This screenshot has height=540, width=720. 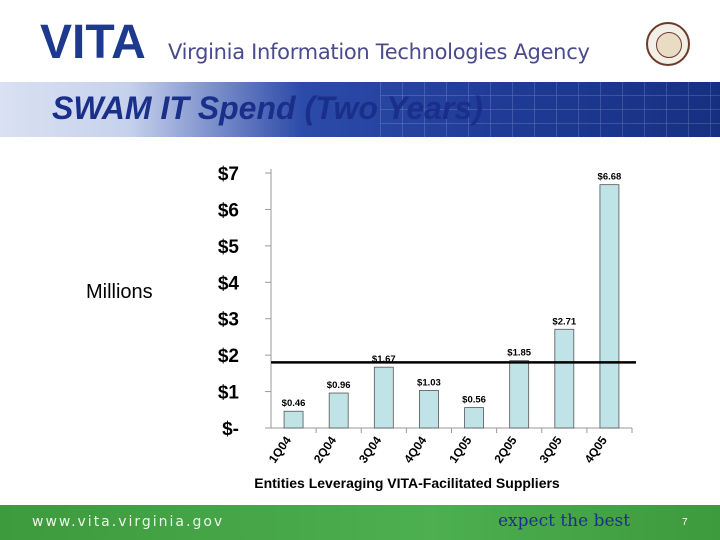 What do you see at coordinates (550, 109) in the screenshot?
I see `banner-texture` at bounding box center [550, 109].